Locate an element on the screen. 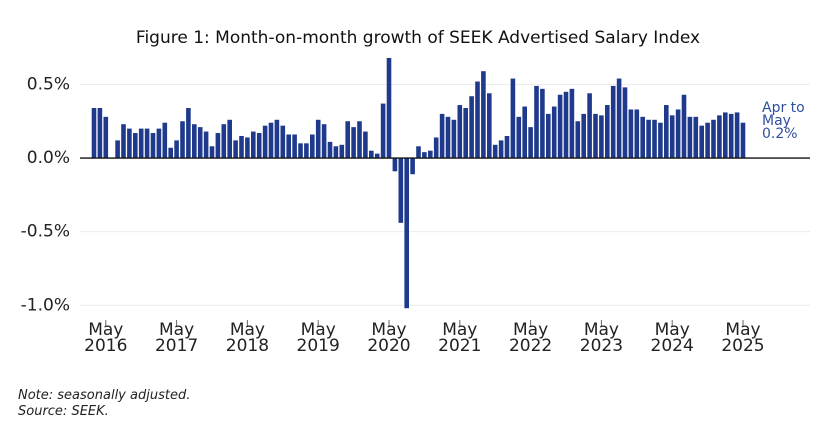 This screenshot has width=816, height=430. y-tick-label: 0.5% is located at coordinates (48, 84).